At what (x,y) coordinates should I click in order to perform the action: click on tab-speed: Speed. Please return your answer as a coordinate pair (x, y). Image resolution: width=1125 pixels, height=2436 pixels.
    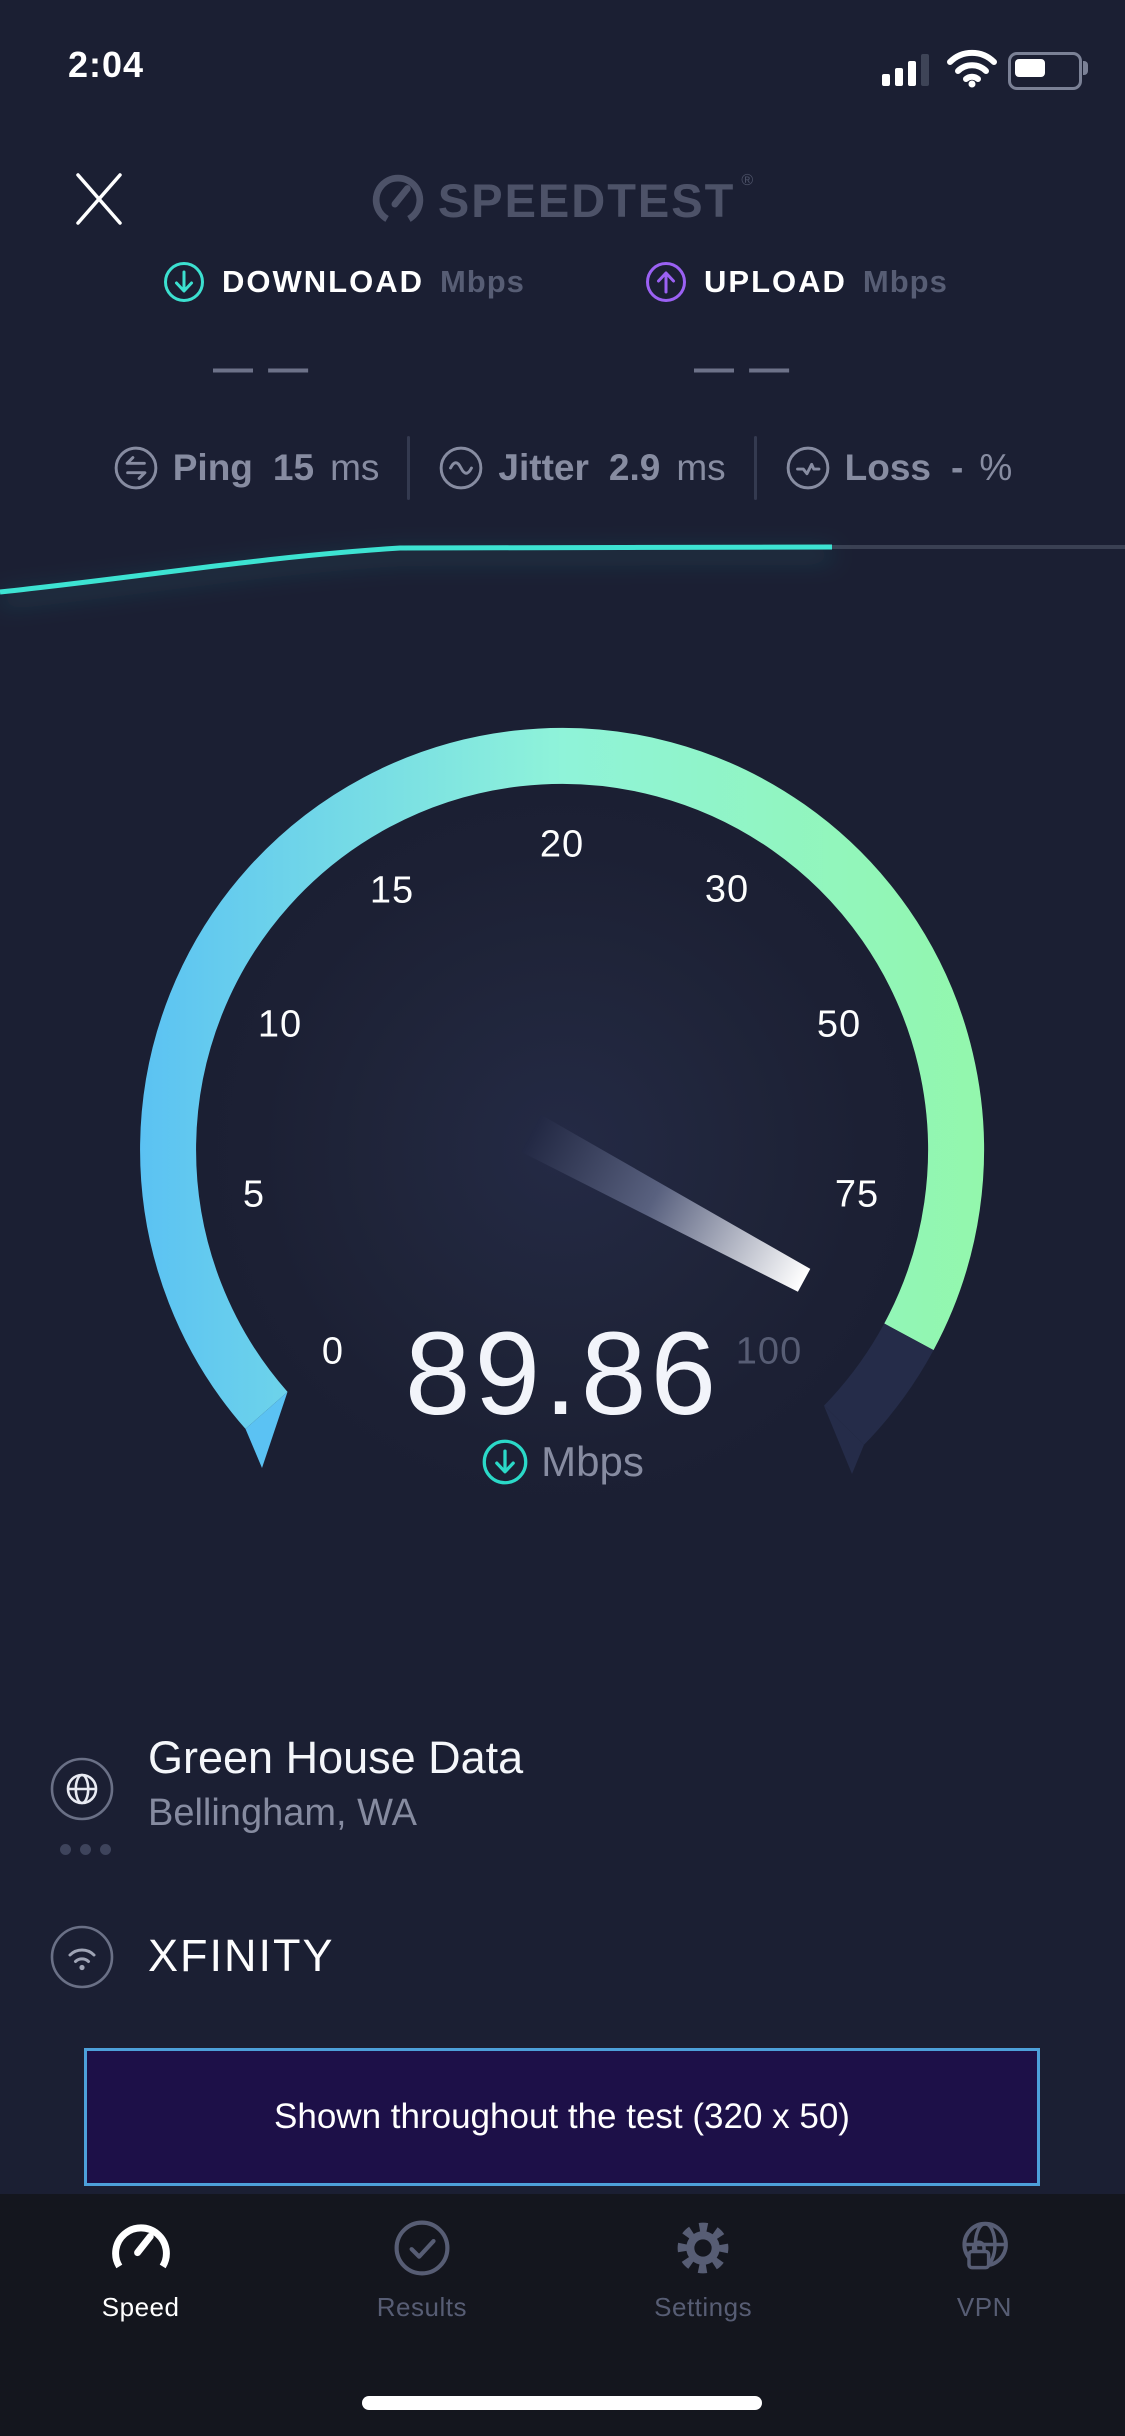
    Looking at the image, I should click on (140, 2315).